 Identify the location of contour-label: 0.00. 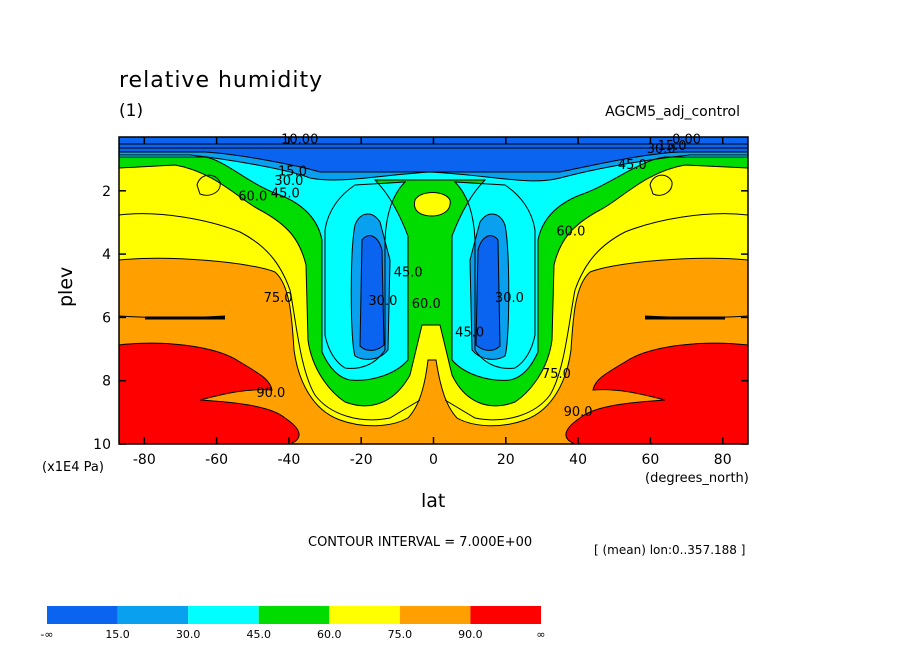
(686, 140).